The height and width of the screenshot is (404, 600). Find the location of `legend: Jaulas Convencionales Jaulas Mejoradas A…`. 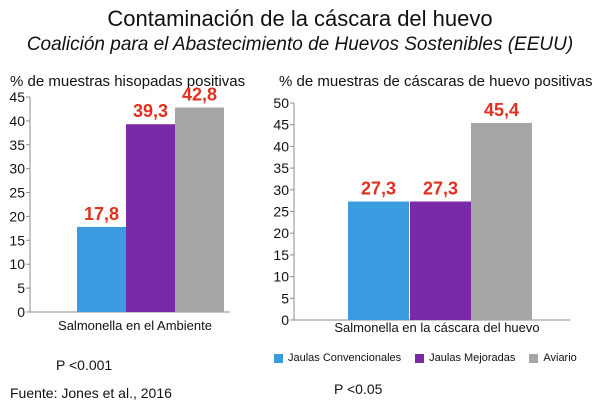

legend: Jaulas Convencionales Jaulas Mejoradas A… is located at coordinates (432, 358).